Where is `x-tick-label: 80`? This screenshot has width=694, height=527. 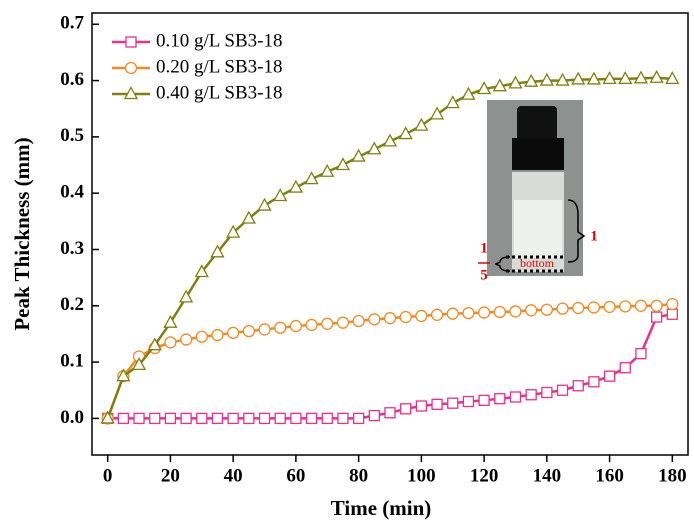
x-tick-label: 80 is located at coordinates (358, 475).